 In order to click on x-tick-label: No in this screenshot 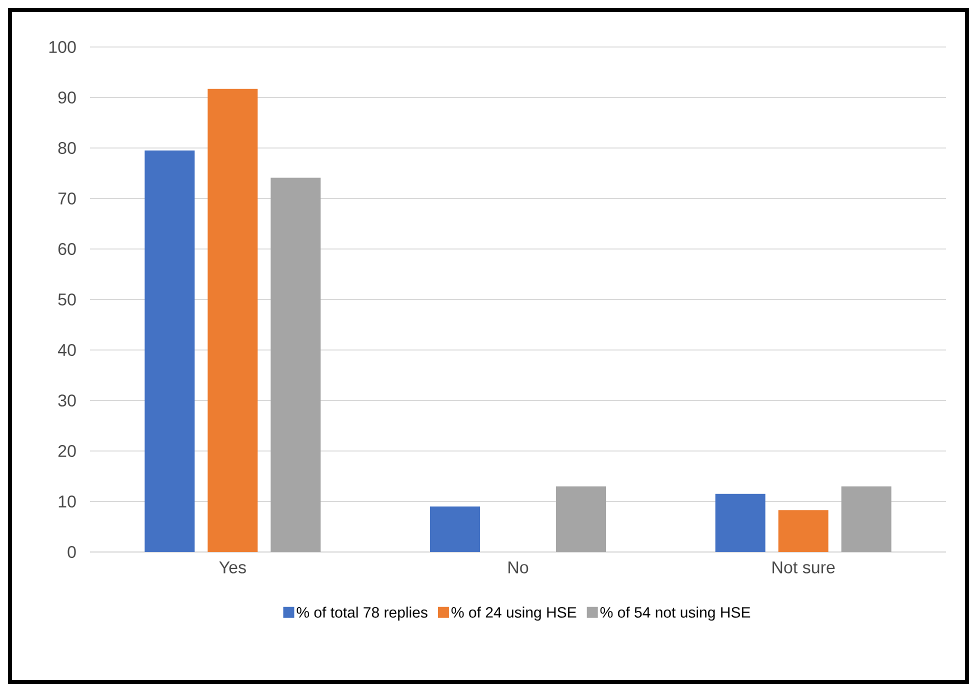, I will do `click(518, 568)`.